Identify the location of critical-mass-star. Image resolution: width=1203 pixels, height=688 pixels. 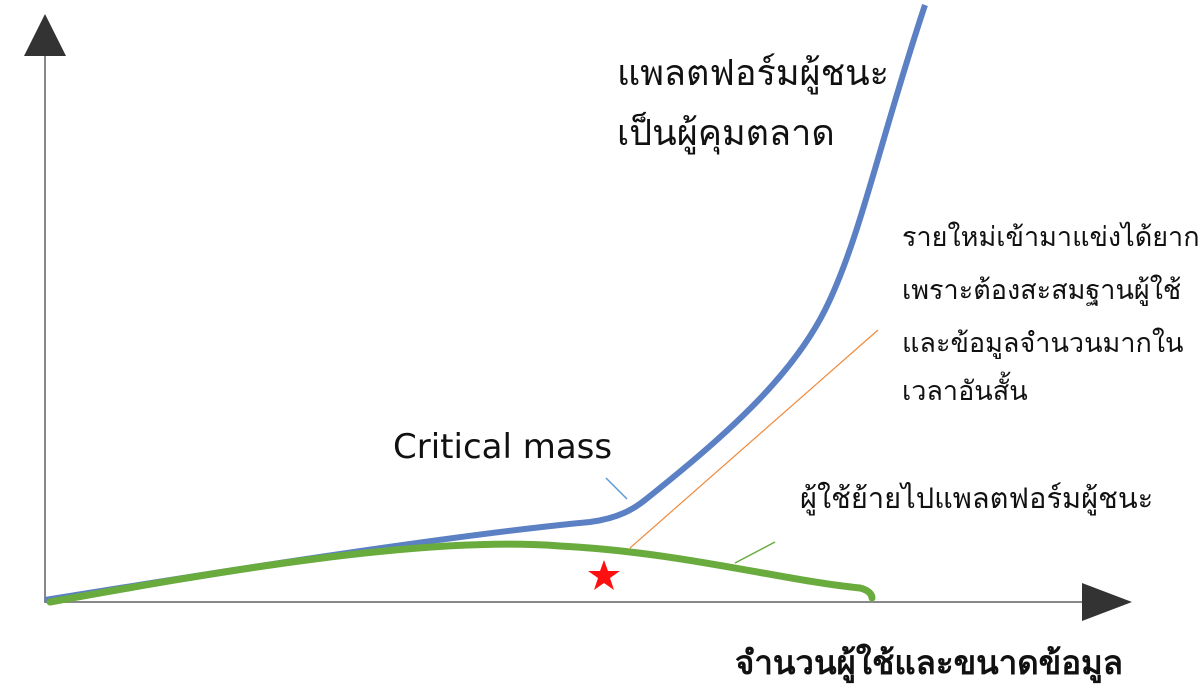
(604, 575).